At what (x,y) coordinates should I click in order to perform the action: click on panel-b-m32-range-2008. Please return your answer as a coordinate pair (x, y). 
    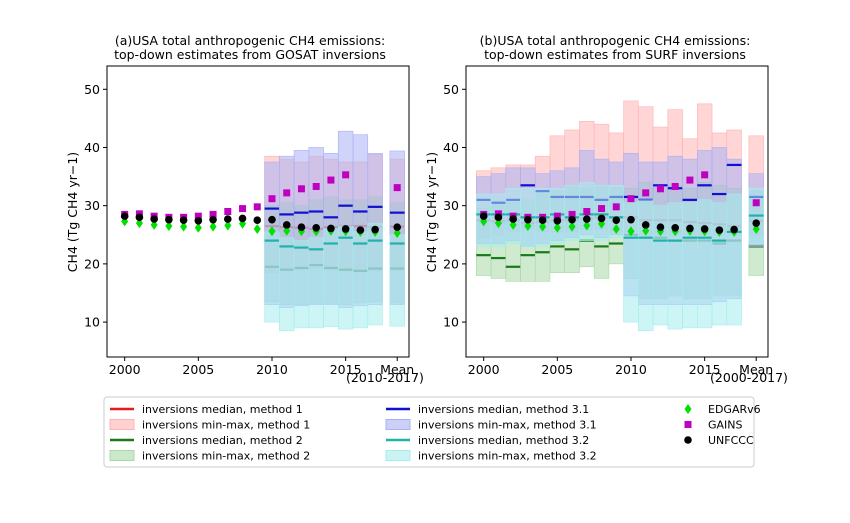
    Looking at the image, I should click on (601, 213).